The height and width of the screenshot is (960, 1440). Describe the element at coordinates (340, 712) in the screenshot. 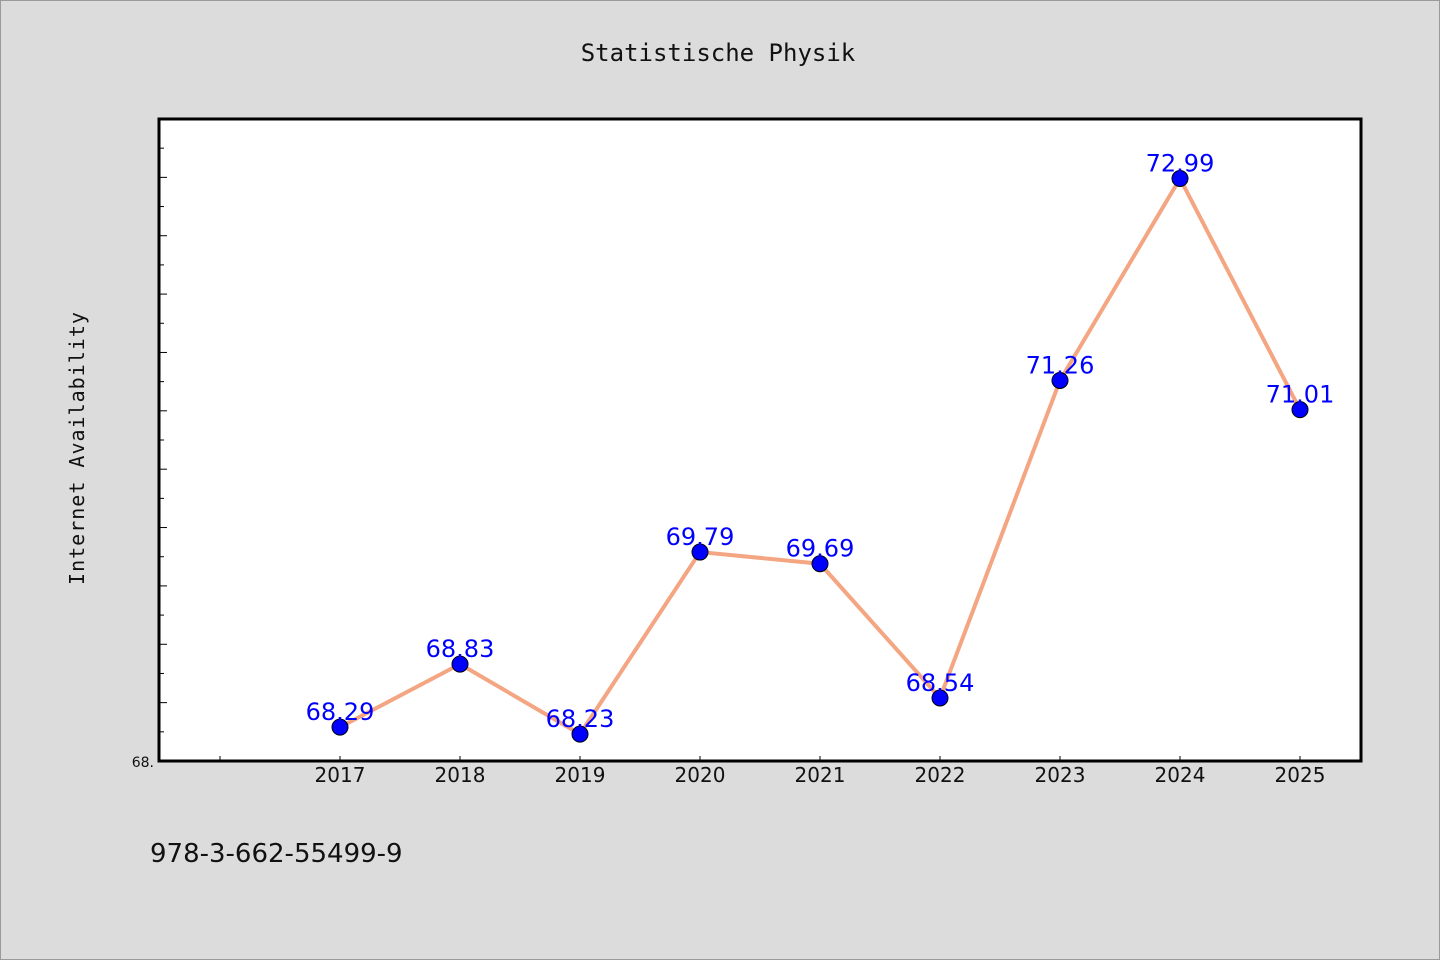

I see `data-label: 68.29` at that location.